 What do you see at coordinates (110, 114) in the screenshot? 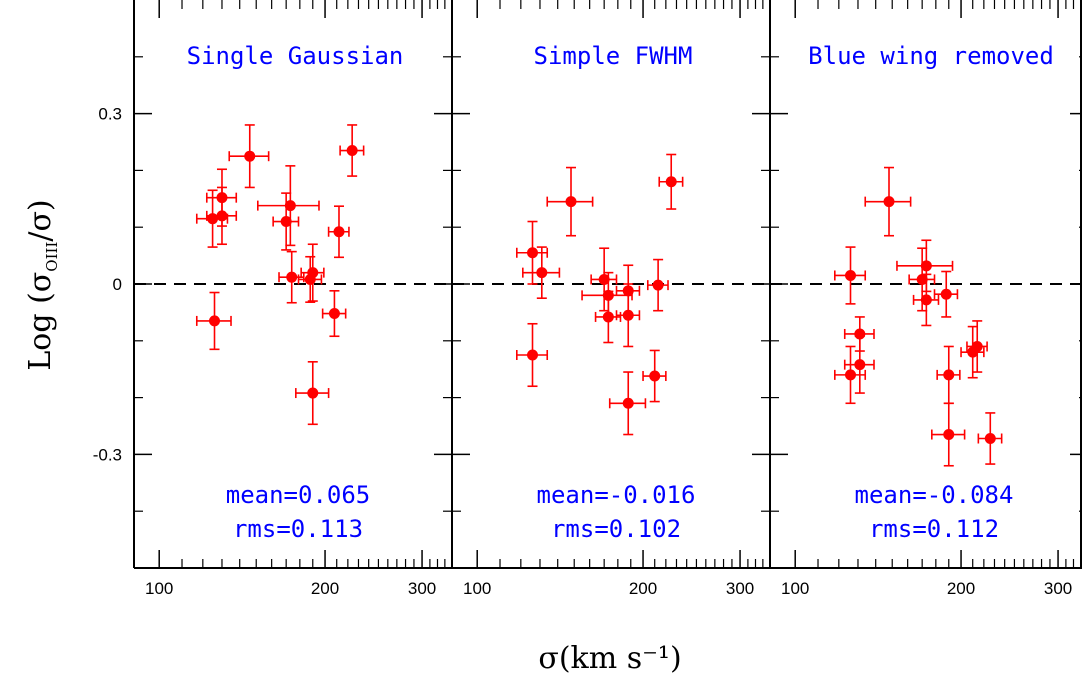
I see `y-tick-label: 0.3` at bounding box center [110, 114].